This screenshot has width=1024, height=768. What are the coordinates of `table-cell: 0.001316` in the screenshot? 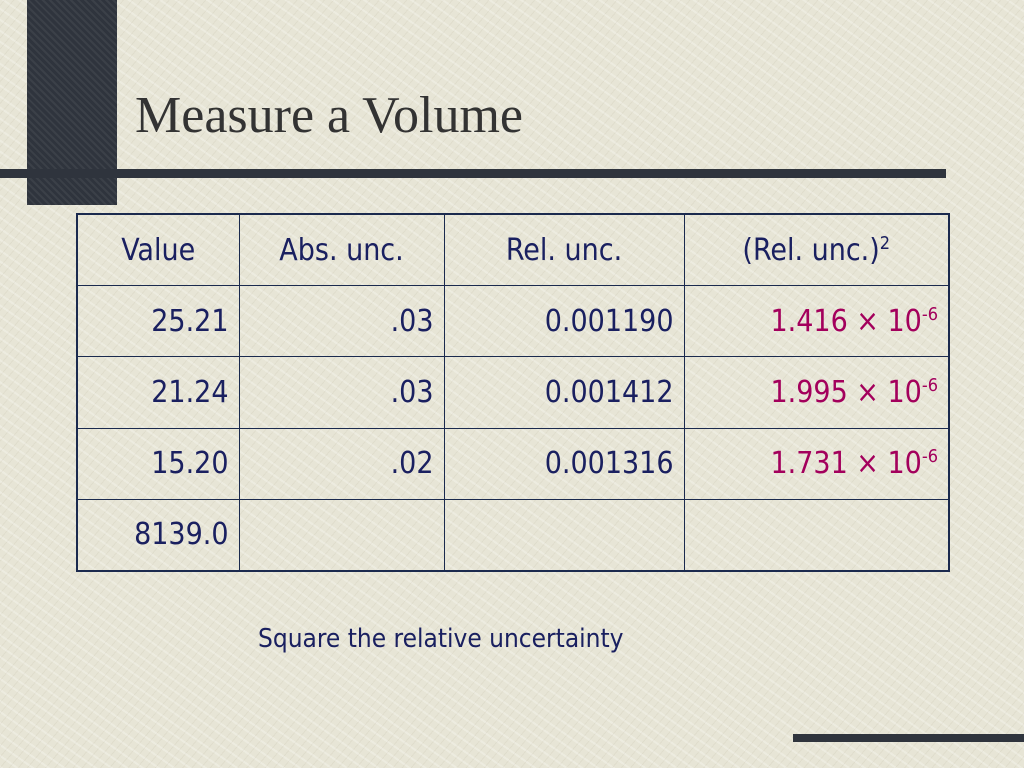 It's located at (564, 463).